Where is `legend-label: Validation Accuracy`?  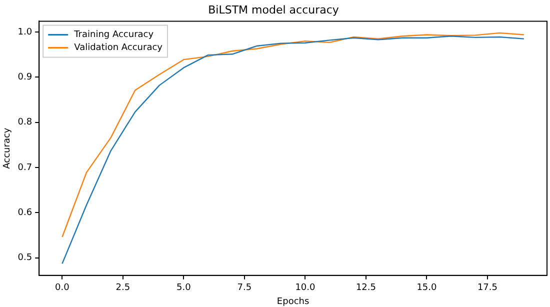
legend-label: Validation Accuracy is located at coordinates (119, 48).